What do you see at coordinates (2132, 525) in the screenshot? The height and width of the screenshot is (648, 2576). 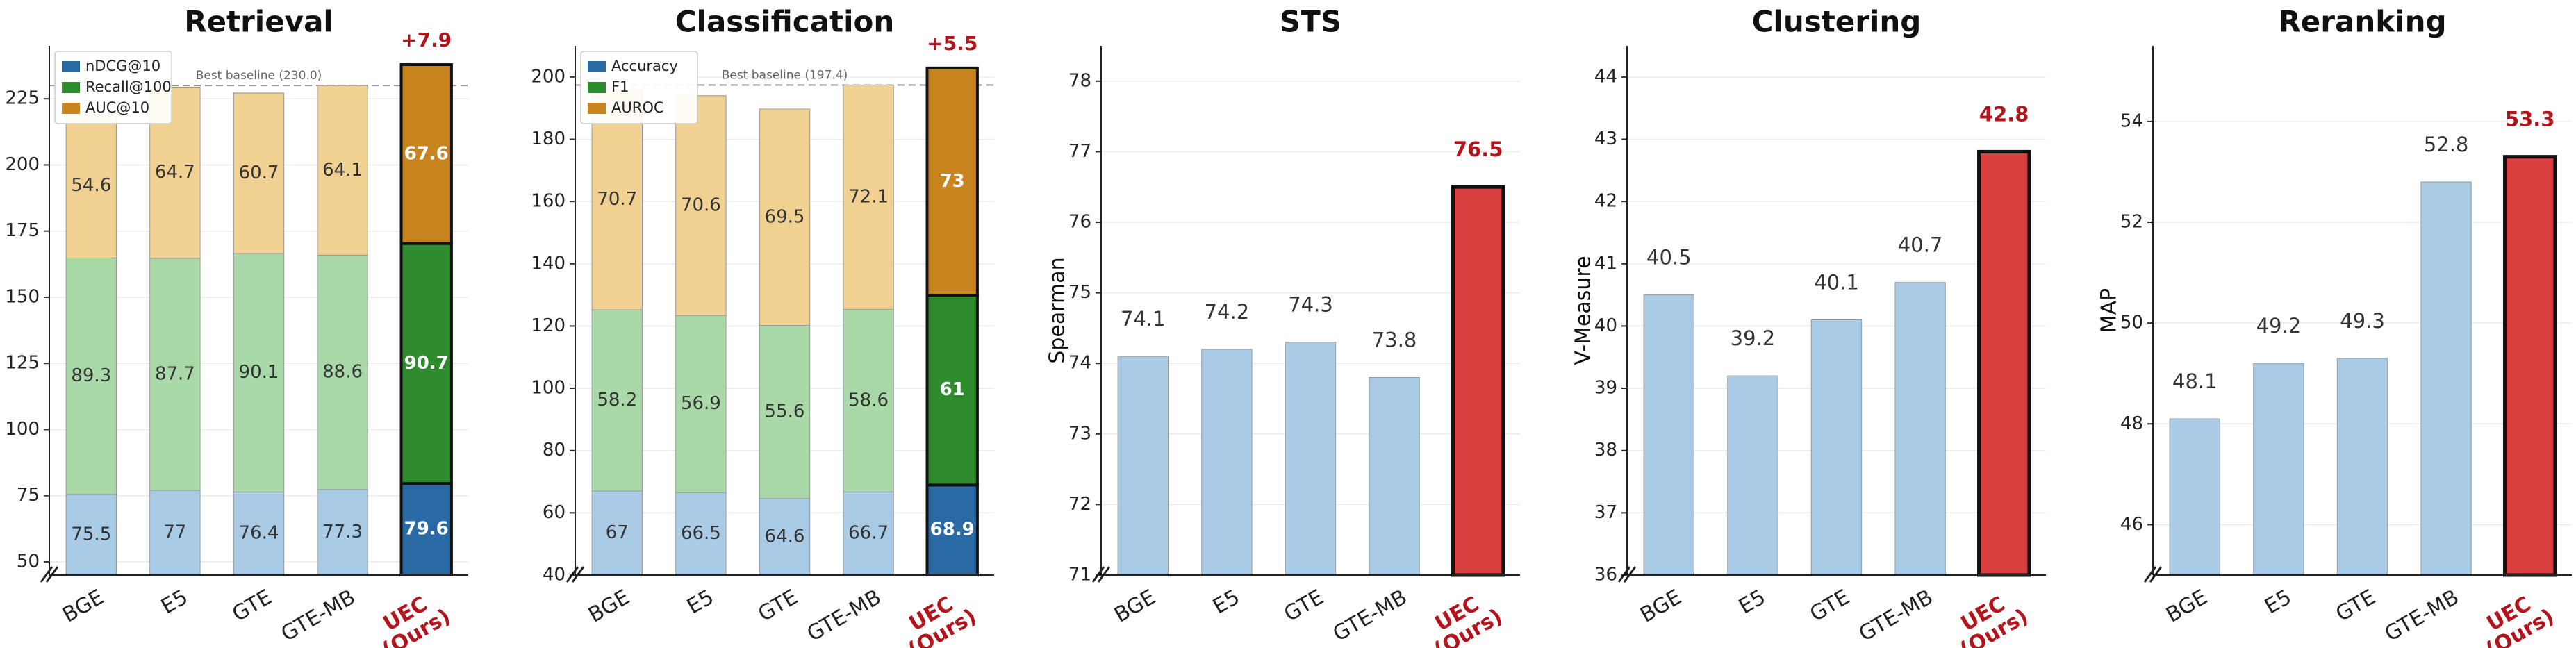 I see `y-tick-label: 46` at bounding box center [2132, 525].